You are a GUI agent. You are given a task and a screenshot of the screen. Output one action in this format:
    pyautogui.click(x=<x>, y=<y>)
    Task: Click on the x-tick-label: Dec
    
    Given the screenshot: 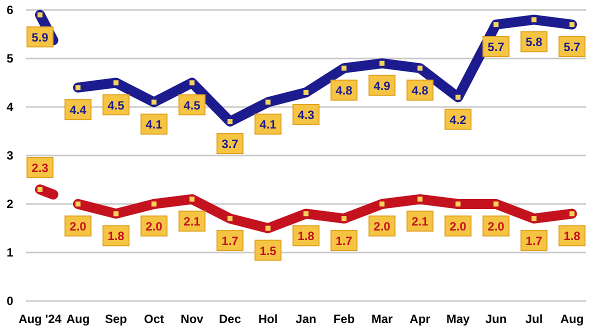 What is the action you would take?
    pyautogui.click(x=230, y=319)
    